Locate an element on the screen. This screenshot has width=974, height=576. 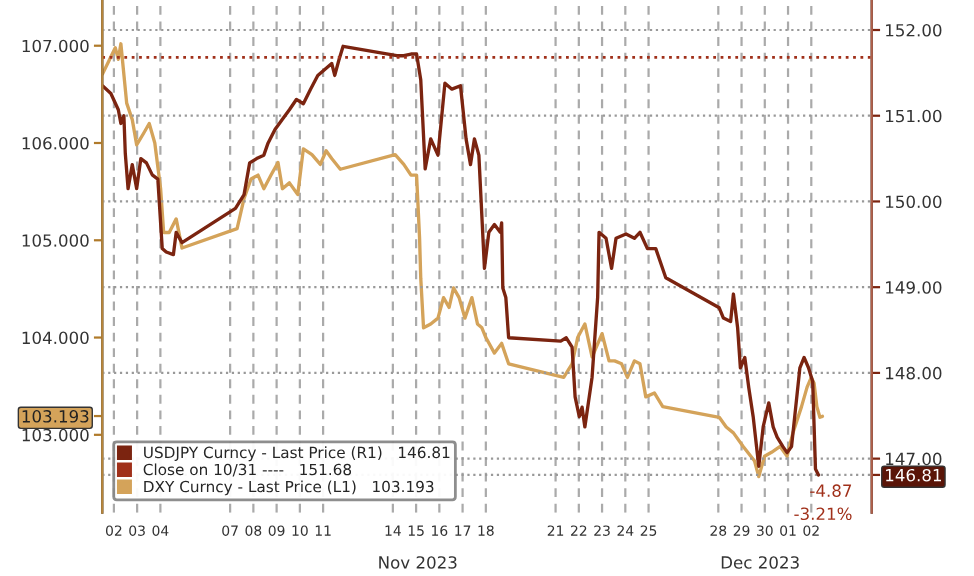
annotation: -3.21% is located at coordinates (823, 514).